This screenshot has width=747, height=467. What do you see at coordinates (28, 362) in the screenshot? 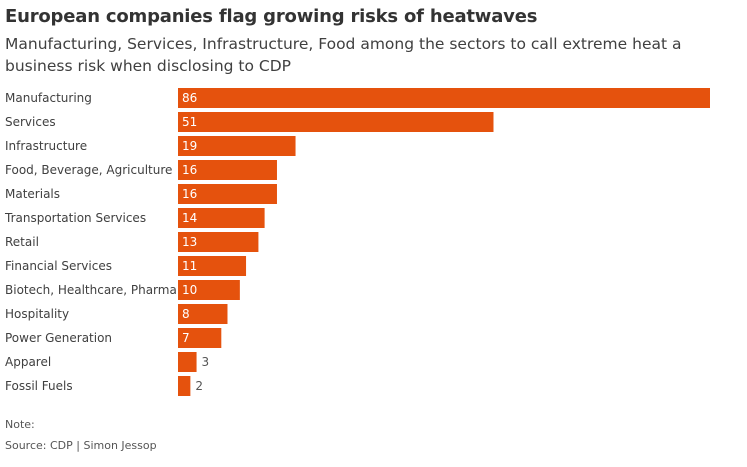
I see `category-label: Apparel` at bounding box center [28, 362].